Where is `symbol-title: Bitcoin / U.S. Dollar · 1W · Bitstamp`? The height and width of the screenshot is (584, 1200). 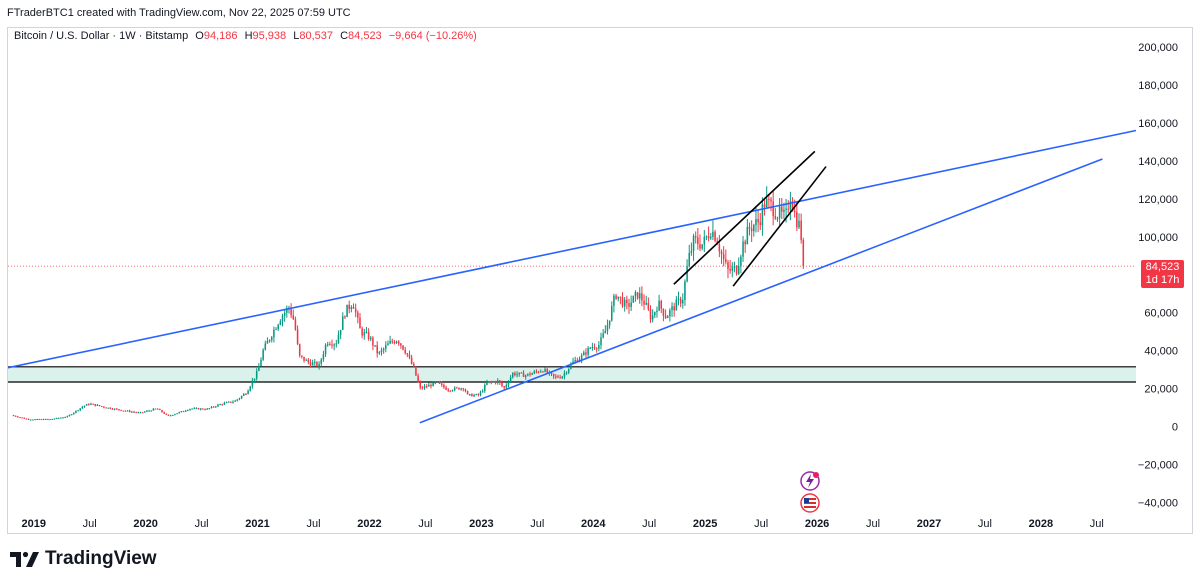
symbol-title: Bitcoin / U.S. Dollar · 1W · Bitstamp is located at coordinates (101, 36).